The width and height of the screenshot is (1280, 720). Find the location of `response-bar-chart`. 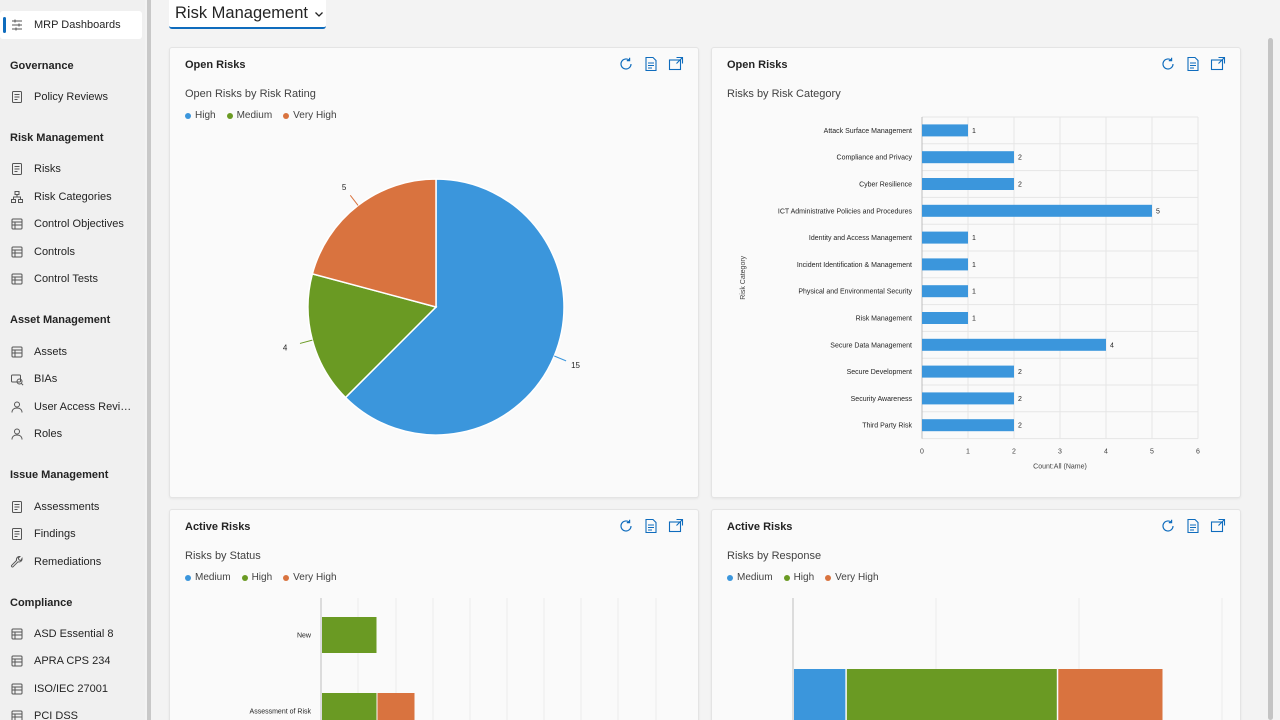

response-bar-chart is located at coordinates (1007, 659).